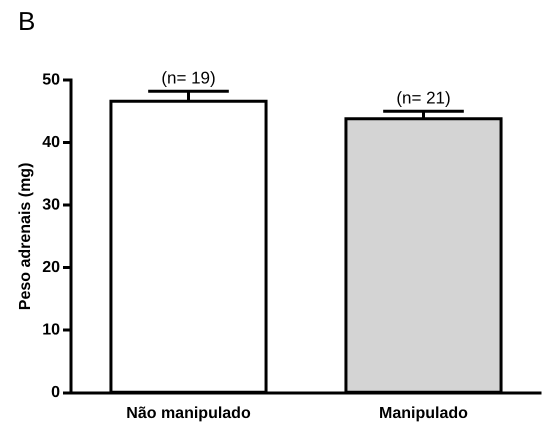  I want to click on y-tick-label: 30, so click(51, 205).